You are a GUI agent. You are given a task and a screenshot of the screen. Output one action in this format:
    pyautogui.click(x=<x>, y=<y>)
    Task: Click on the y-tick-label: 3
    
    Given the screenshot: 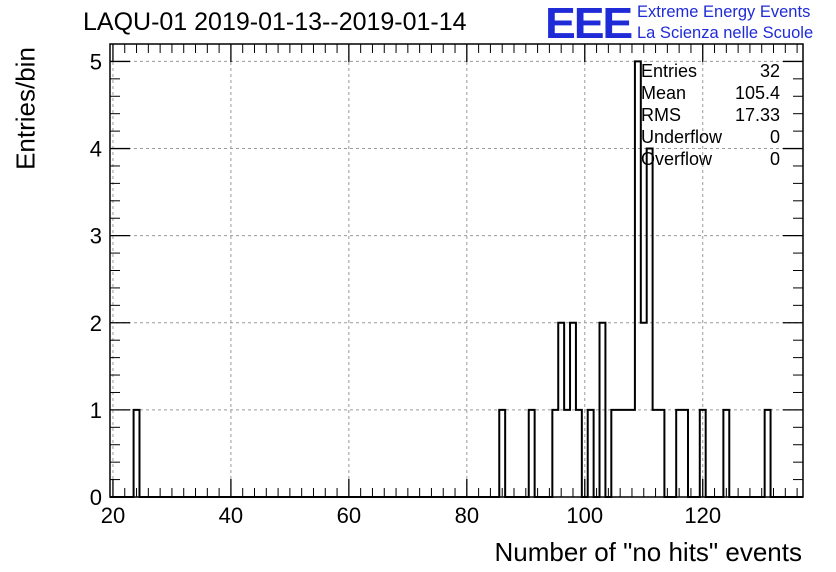 What is the action you would take?
    pyautogui.click(x=96, y=236)
    